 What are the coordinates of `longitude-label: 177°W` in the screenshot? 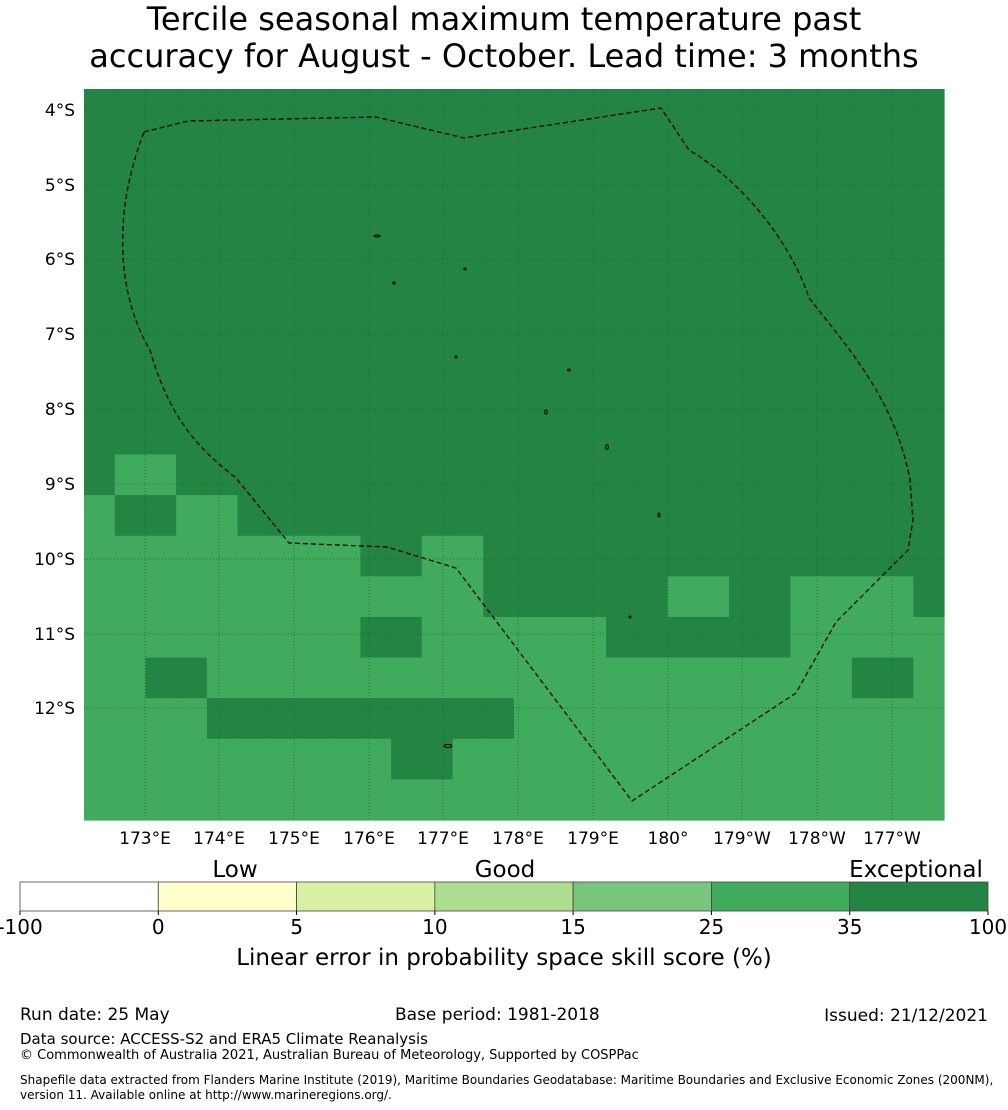 It's located at (892, 839).